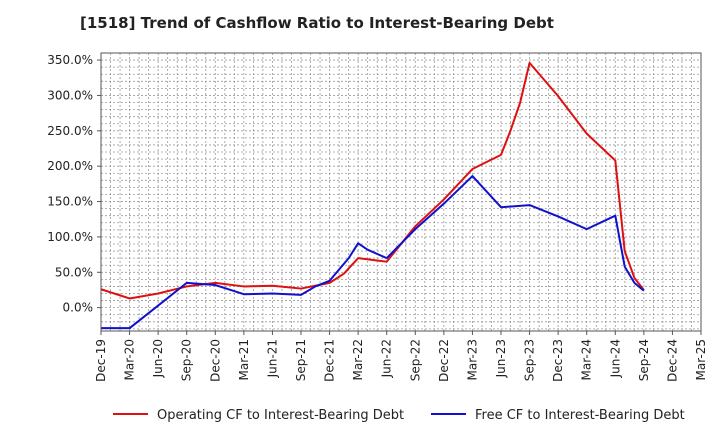 Image resolution: width=720 pixels, height=440 pixels. Describe the element at coordinates (330, 360) in the screenshot. I see `x-tick-label: Dec-21` at that location.